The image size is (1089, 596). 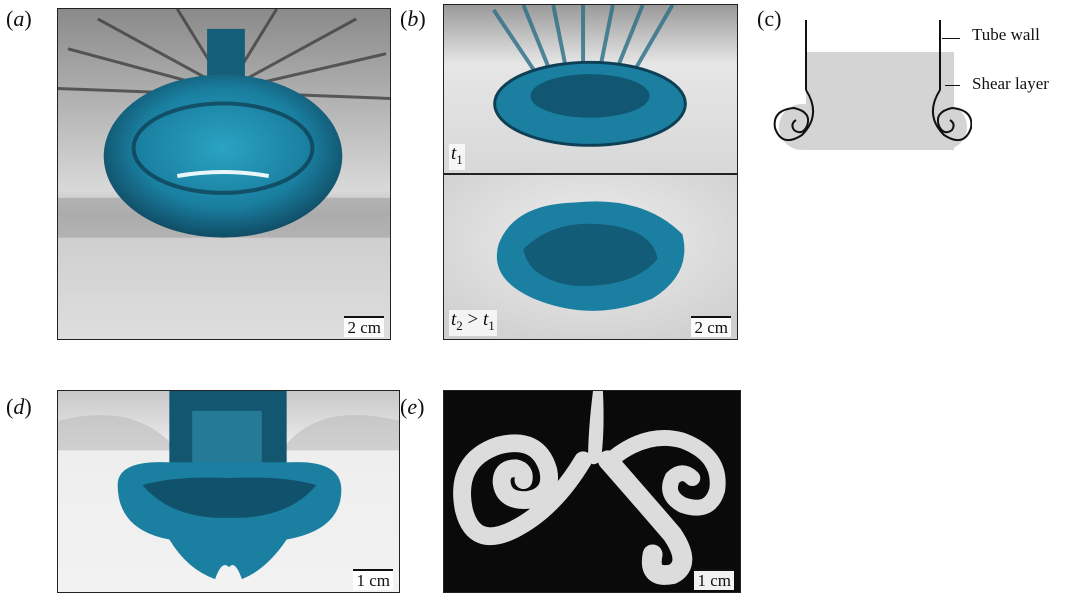 What do you see at coordinates (714, 579) in the screenshot?
I see `scale-bar-e: 1 cm` at bounding box center [714, 579].